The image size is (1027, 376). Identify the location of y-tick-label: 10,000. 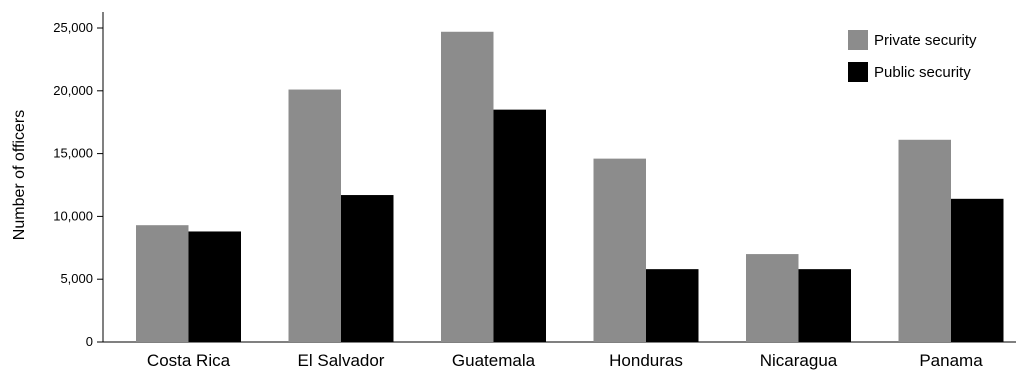
(73, 215).